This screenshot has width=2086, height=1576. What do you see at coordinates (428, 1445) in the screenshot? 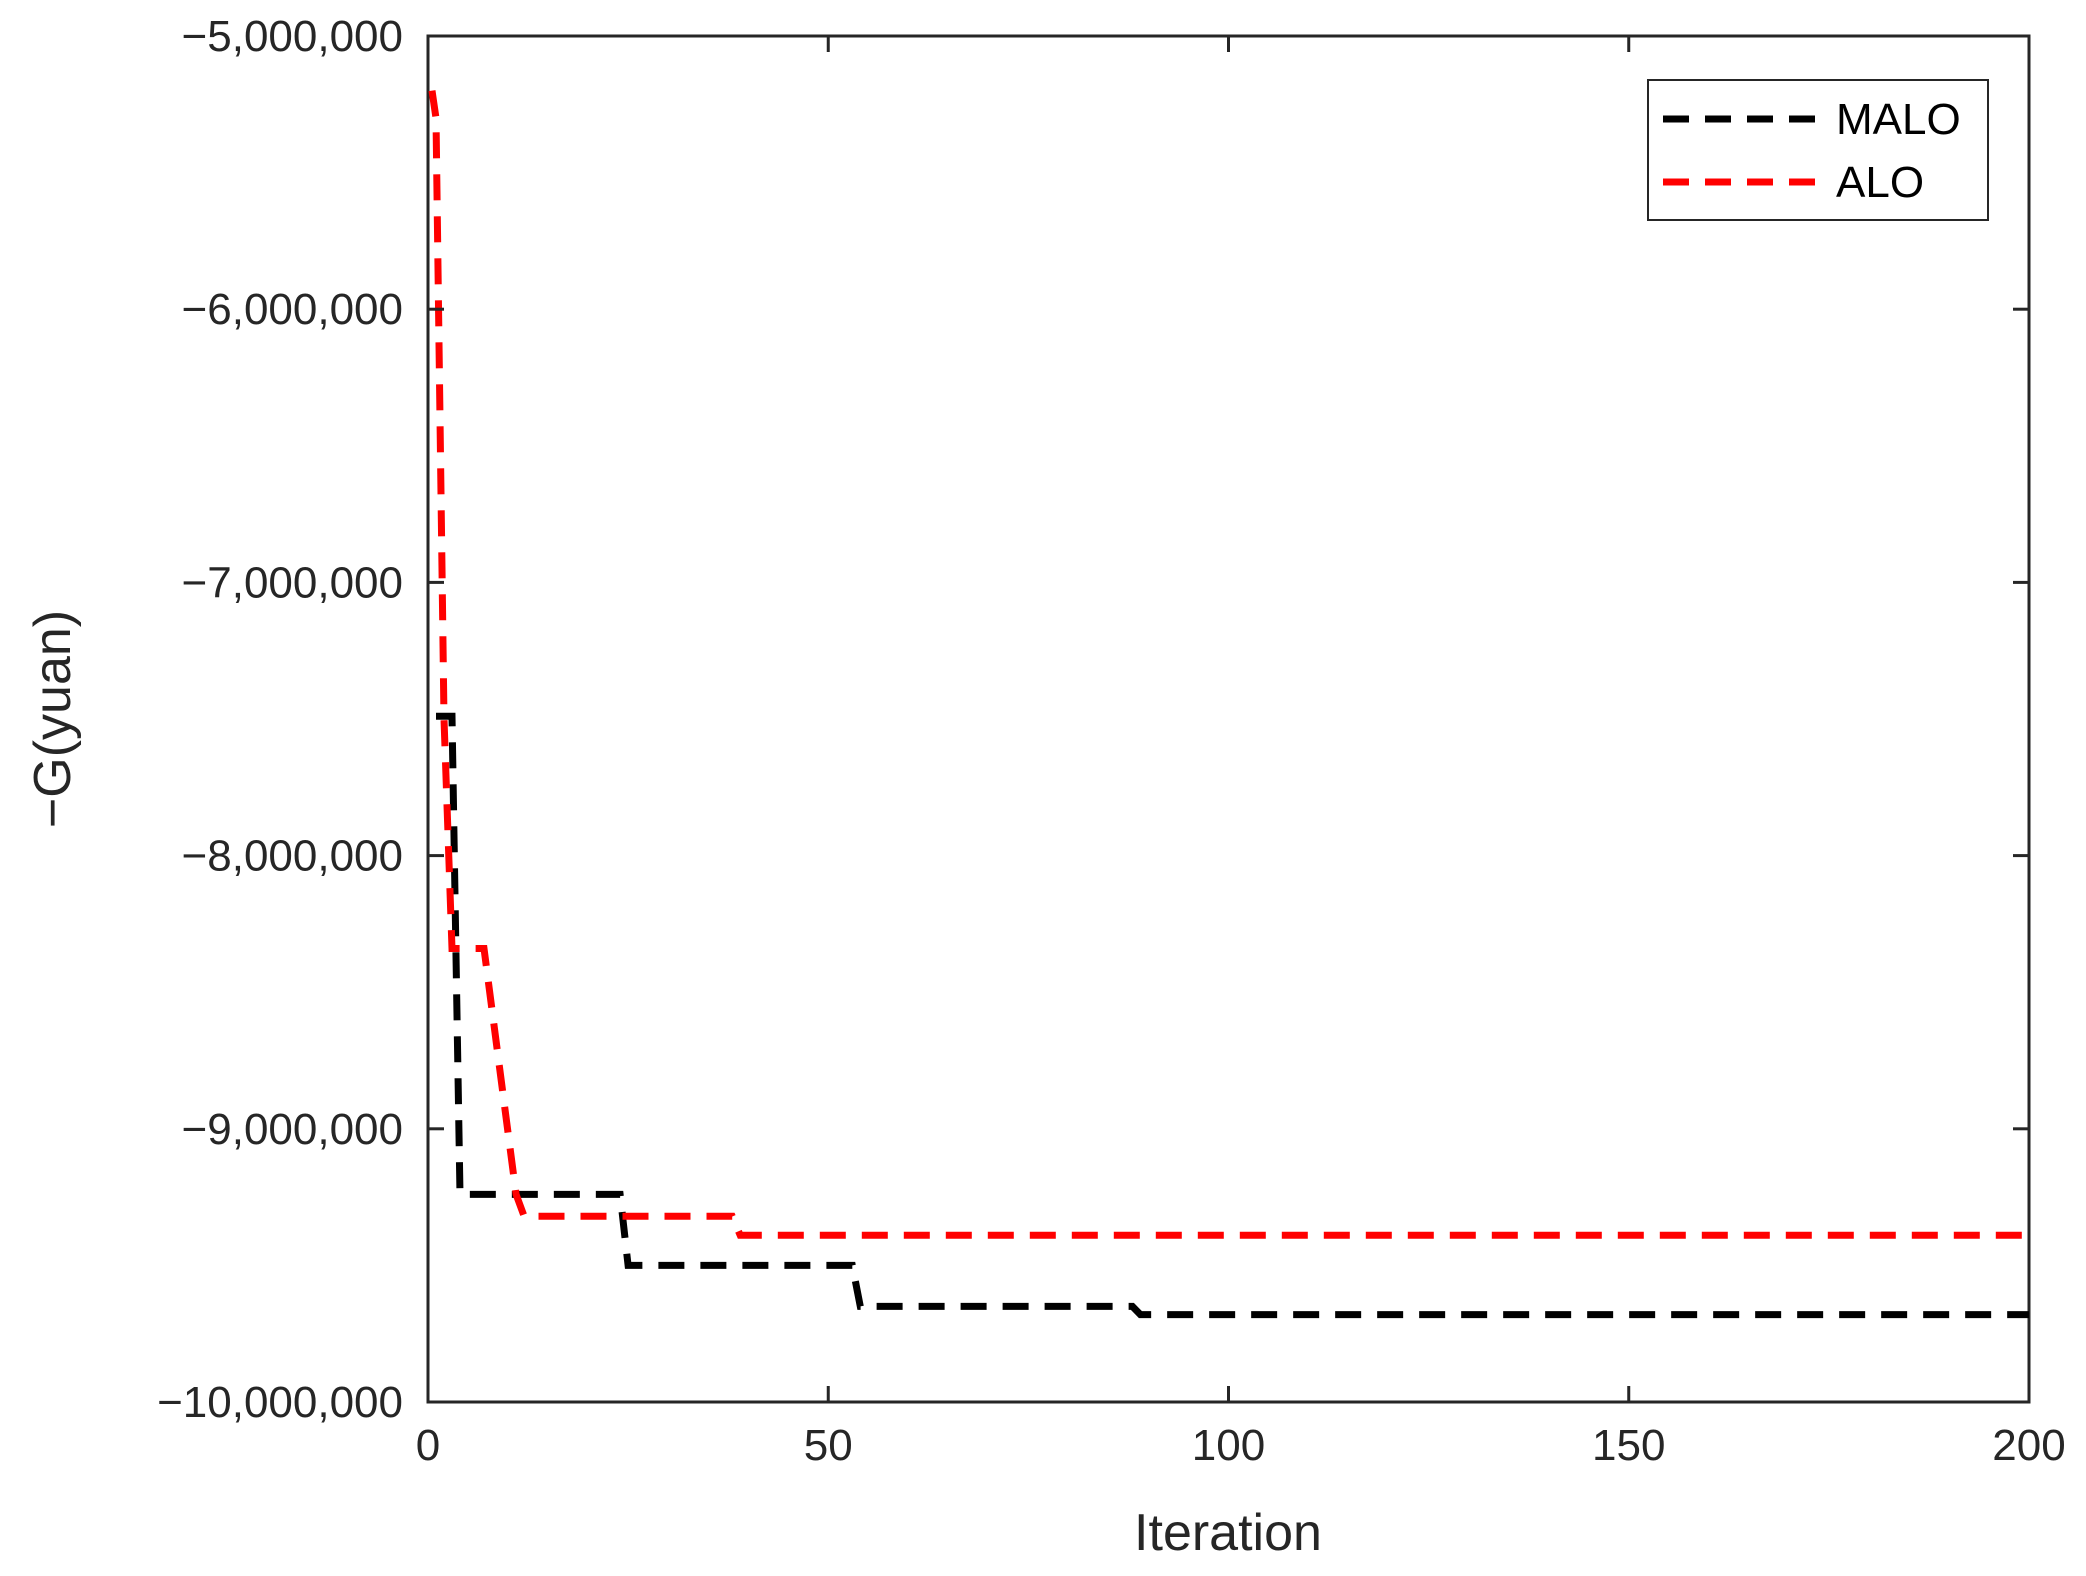
I see `x-tick-label: 0` at bounding box center [428, 1445].